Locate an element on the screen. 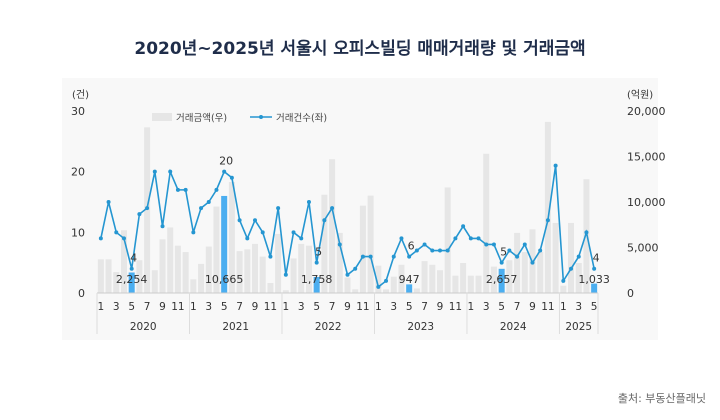 This screenshot has height=420, width=720. bar-data-label: 2,657 is located at coordinates (502, 279).